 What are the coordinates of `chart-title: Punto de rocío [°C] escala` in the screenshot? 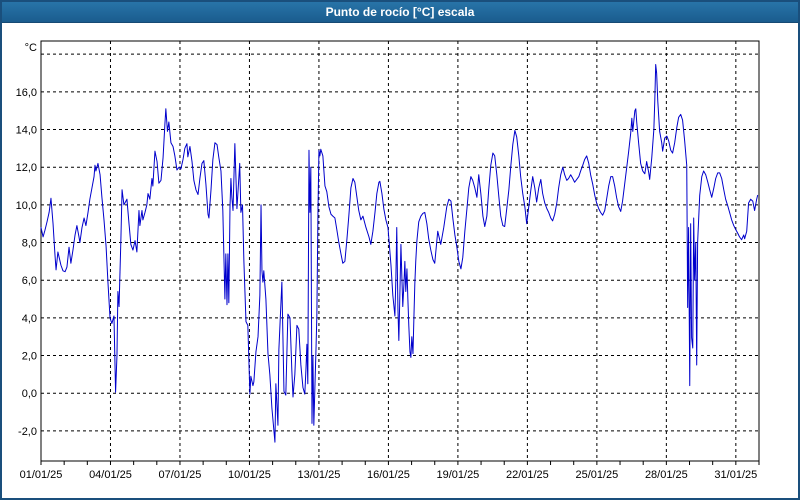 It's located at (400, 12).